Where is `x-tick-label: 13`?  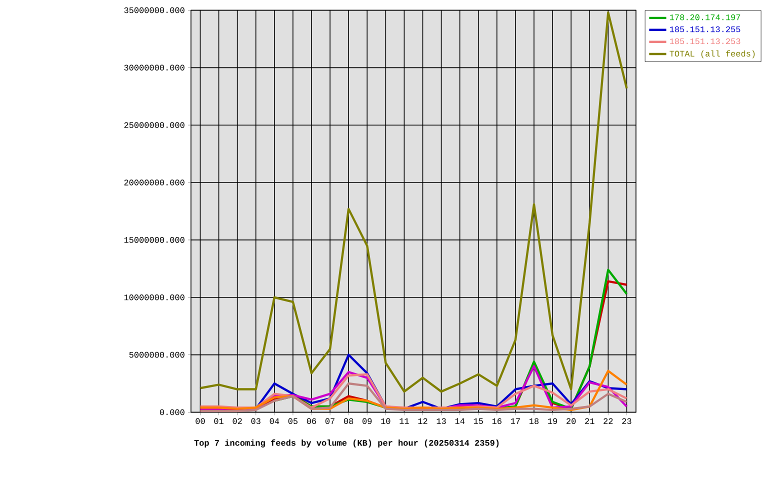
x-tick-label: 13 is located at coordinates (441, 421).